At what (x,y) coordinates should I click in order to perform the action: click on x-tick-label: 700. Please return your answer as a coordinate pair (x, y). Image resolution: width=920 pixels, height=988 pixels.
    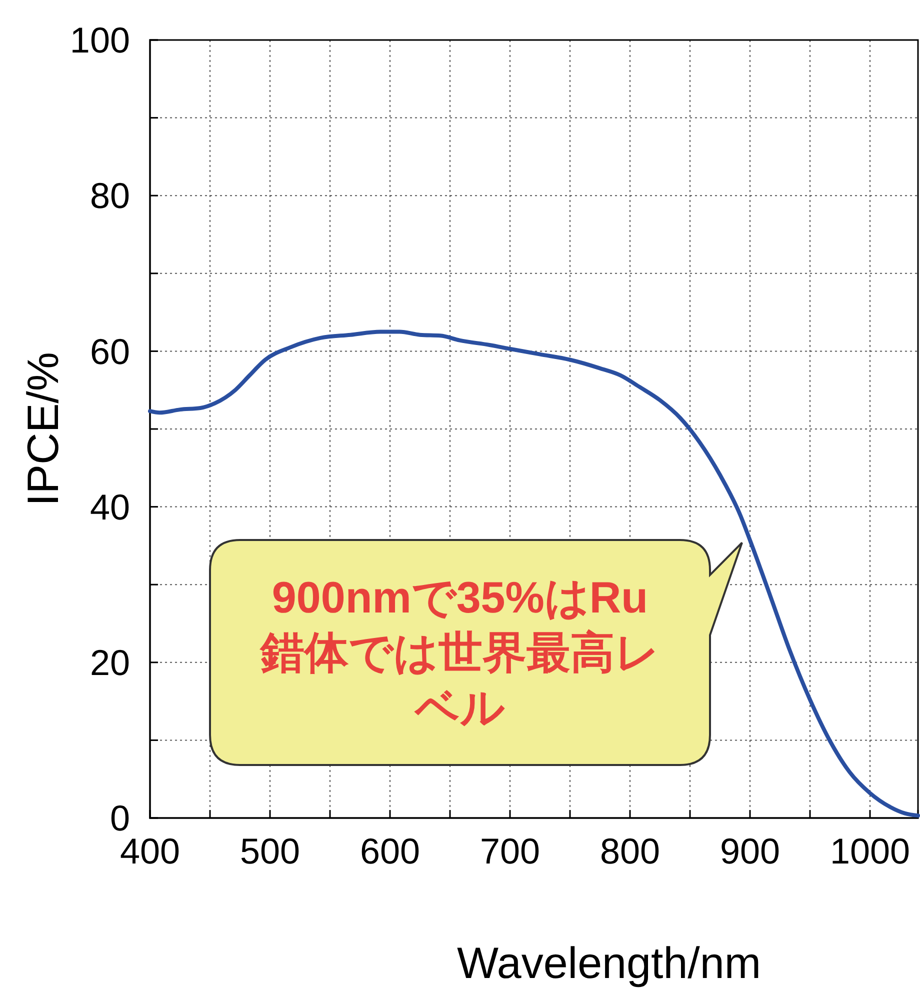
    Looking at the image, I should click on (510, 851).